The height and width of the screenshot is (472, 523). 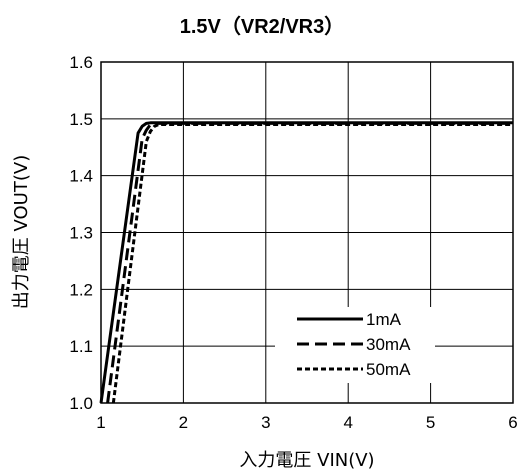 I want to click on y-tick-label: 1.2, so click(x=81, y=289).